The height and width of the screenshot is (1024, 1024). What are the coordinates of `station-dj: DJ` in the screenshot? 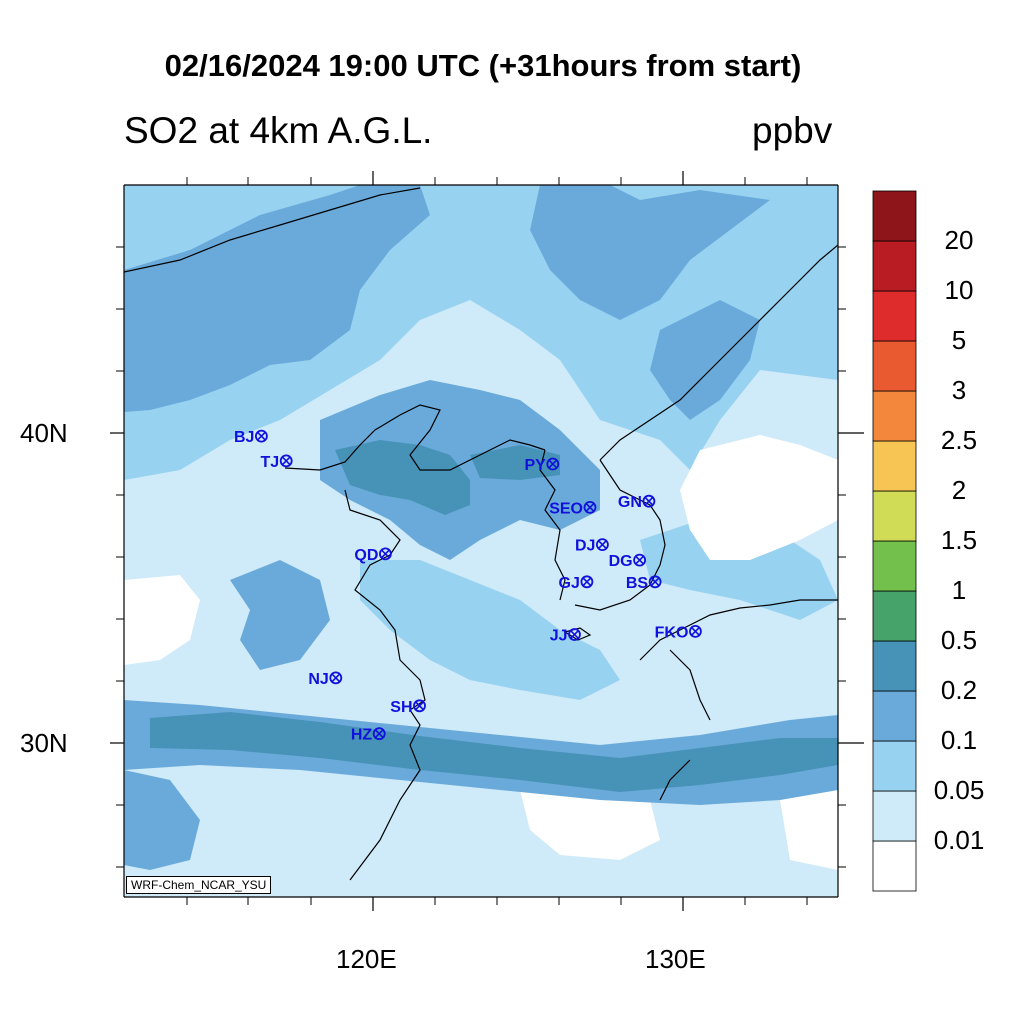 It's located at (592, 546).